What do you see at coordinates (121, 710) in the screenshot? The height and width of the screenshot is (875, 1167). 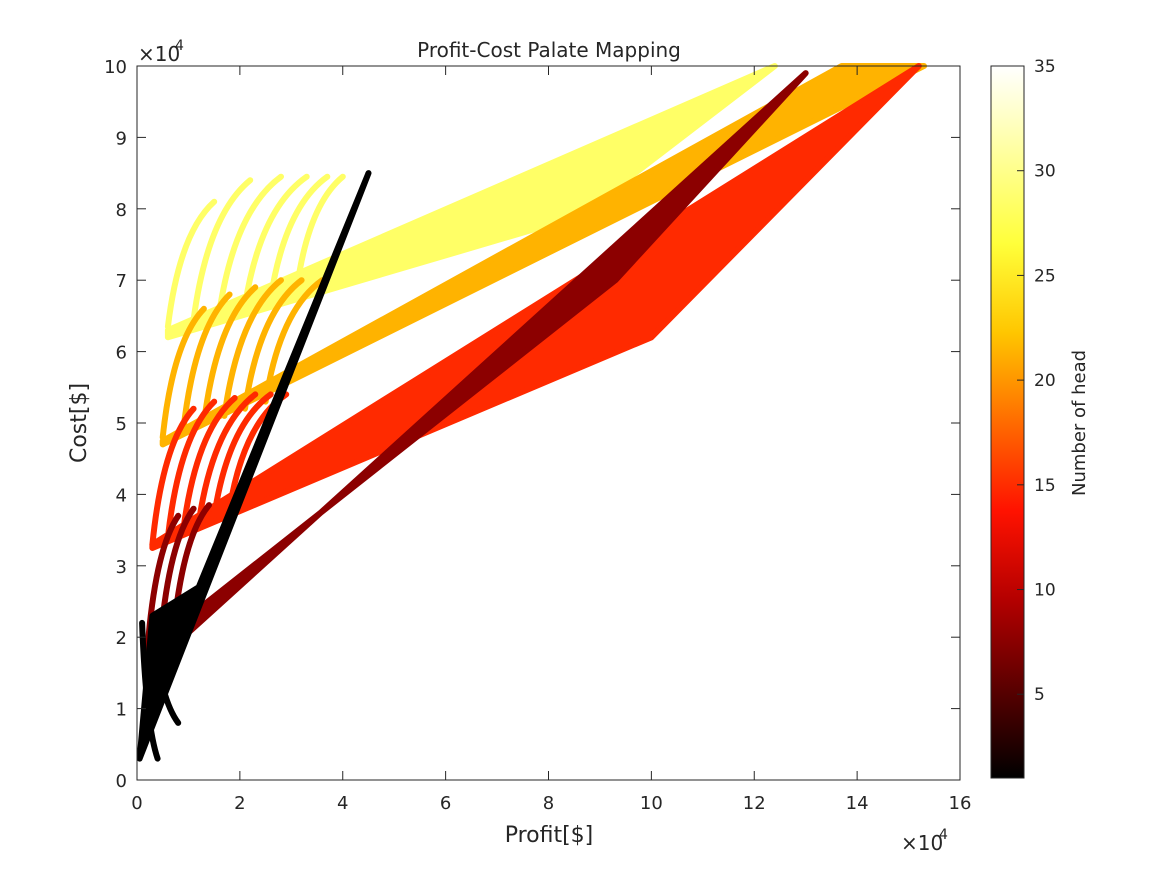 I see `y-tick-label: 1` at bounding box center [121, 710].